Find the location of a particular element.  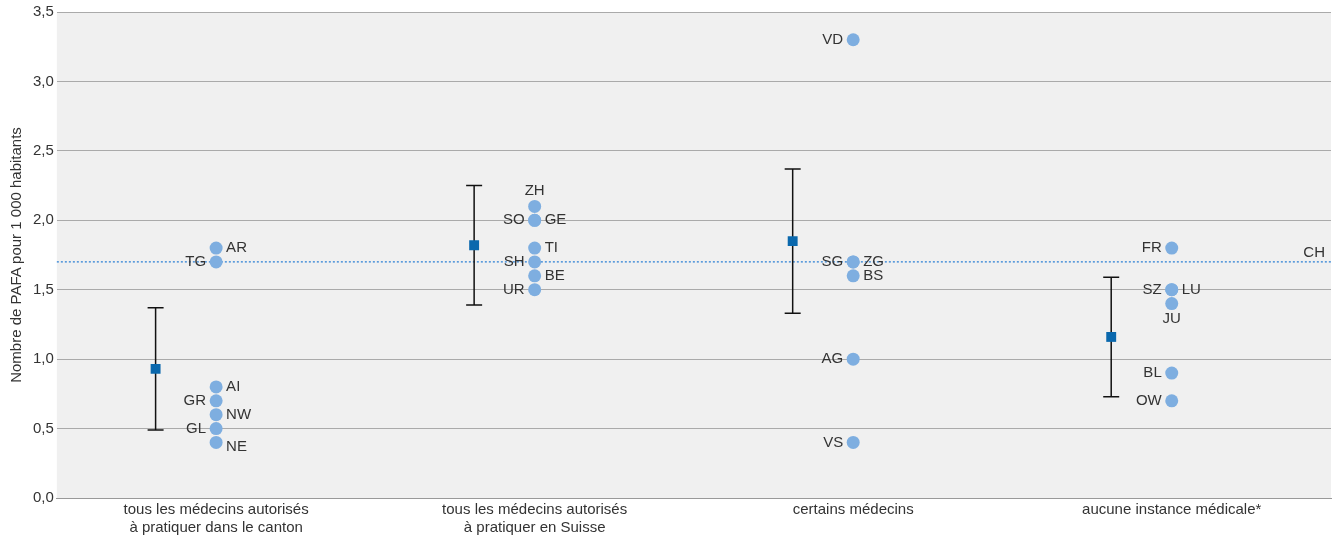

y-tick-label: 0,0 is located at coordinates (43, 497).